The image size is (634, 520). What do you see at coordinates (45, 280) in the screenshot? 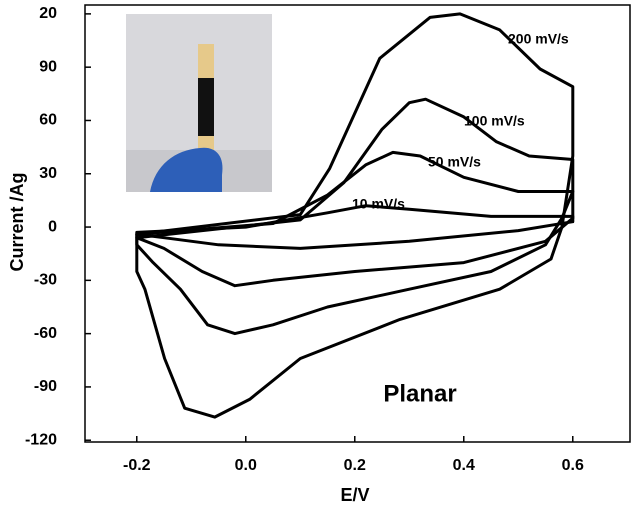
I see `y-tick-label: -30` at bounding box center [45, 280].